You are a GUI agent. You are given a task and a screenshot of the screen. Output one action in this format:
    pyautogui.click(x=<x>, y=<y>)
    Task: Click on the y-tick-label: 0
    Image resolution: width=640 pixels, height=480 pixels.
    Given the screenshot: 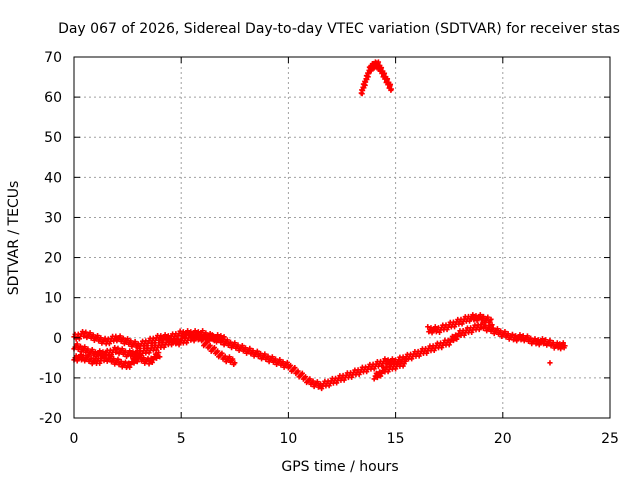 What is the action you would take?
    pyautogui.click(x=57, y=339)
    